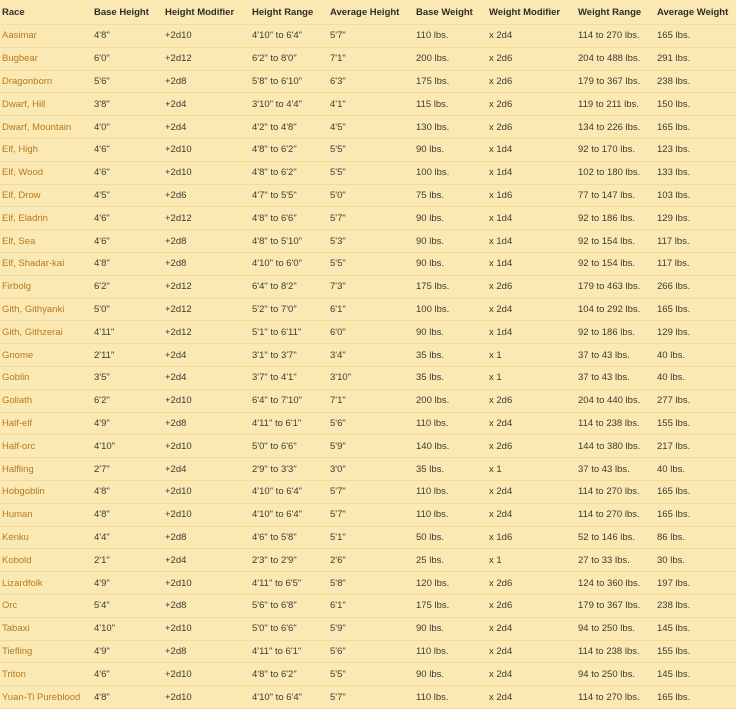  What do you see at coordinates (531, 538) in the screenshot?
I see `table-cell: x 1d6` at bounding box center [531, 538].